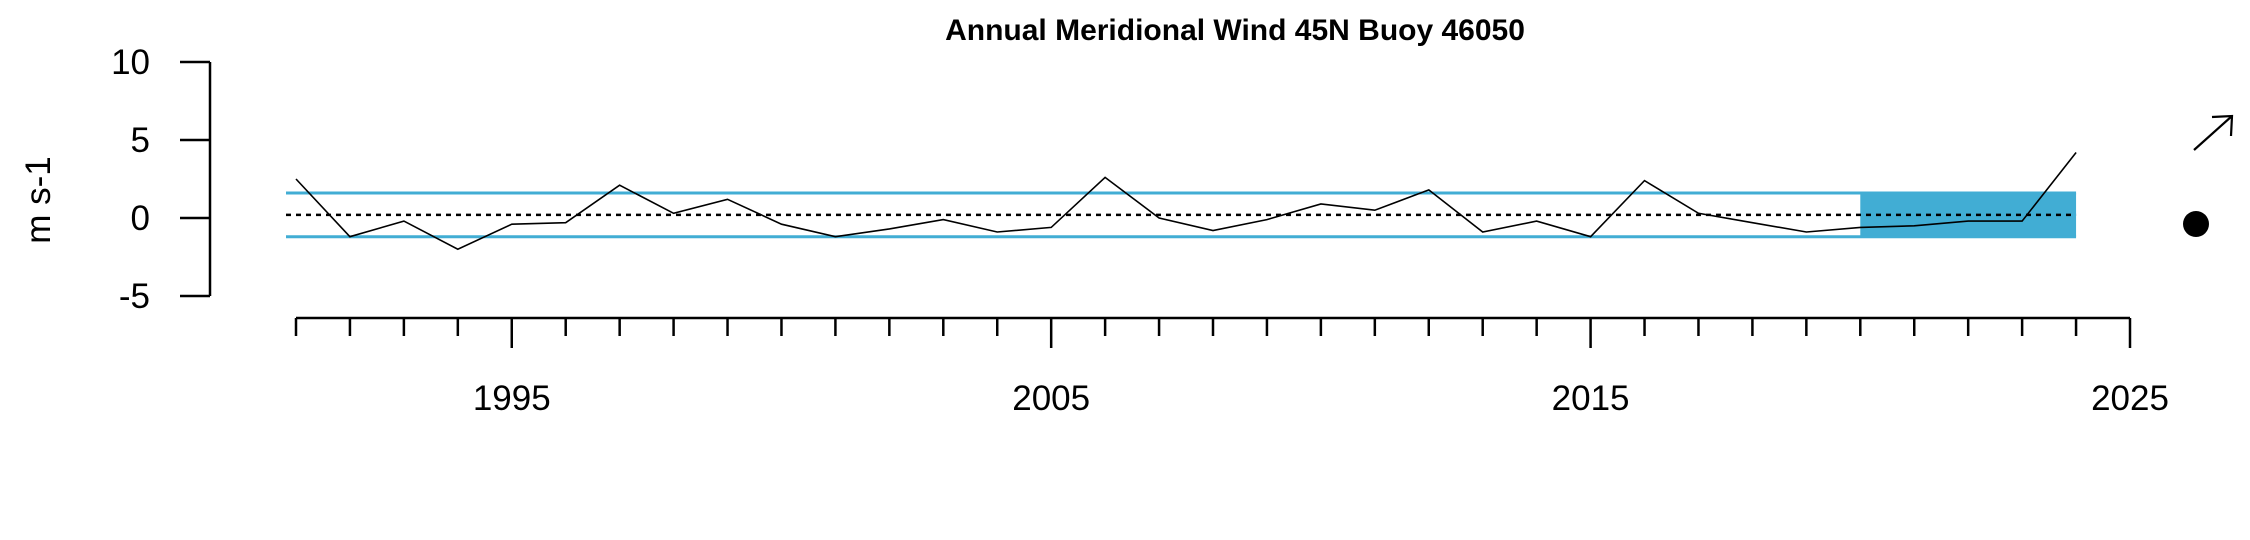 Image resolution: width=2250 pixels, height=540 pixels. What do you see at coordinates (2196, 224) in the screenshot?
I see `mean-status-dot-icon` at bounding box center [2196, 224].